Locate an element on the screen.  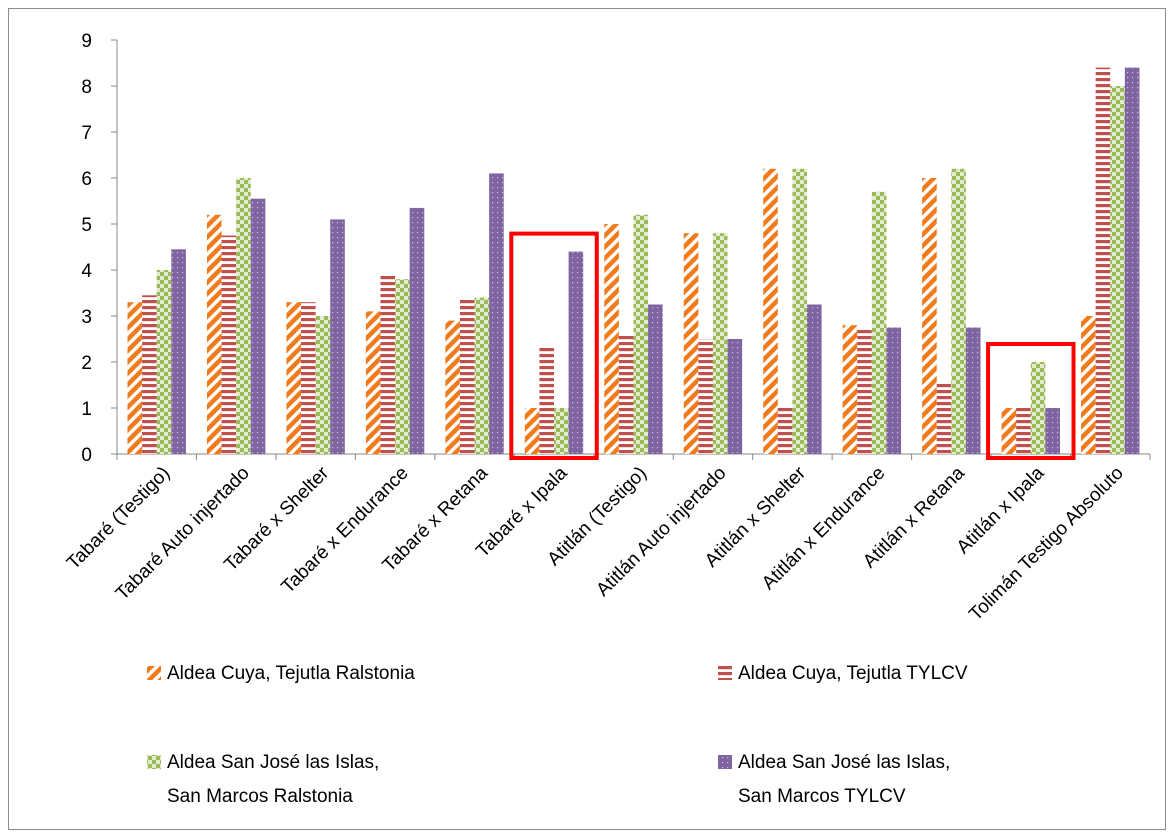
y-tick-label: 4 is located at coordinates (86, 271).